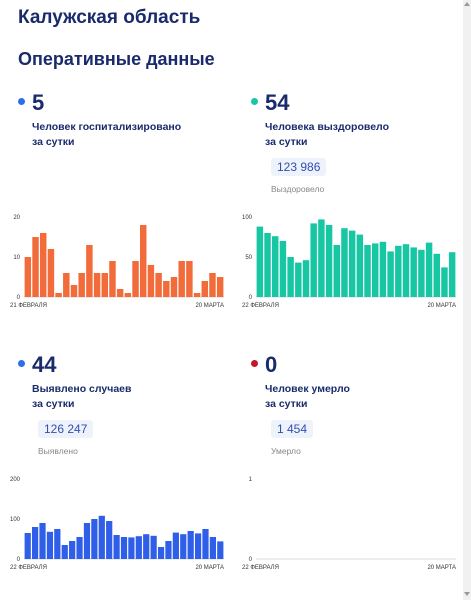  I want to click on scroll-up-arrow-icon, so click(467, 4).